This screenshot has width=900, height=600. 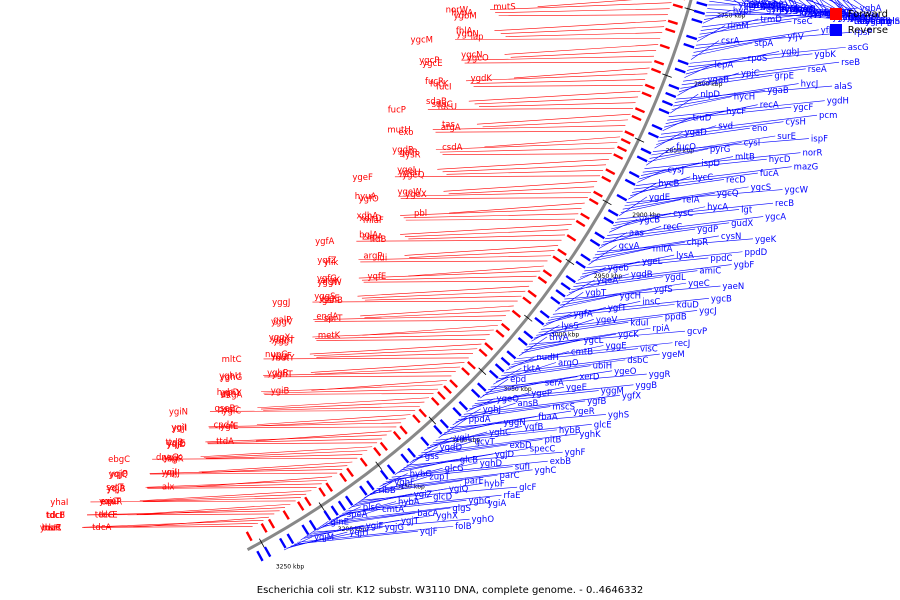 What do you see at coordinates (172, 459) in the screenshot?
I see `forward-gene-label: yqjK` at bounding box center [172, 459].